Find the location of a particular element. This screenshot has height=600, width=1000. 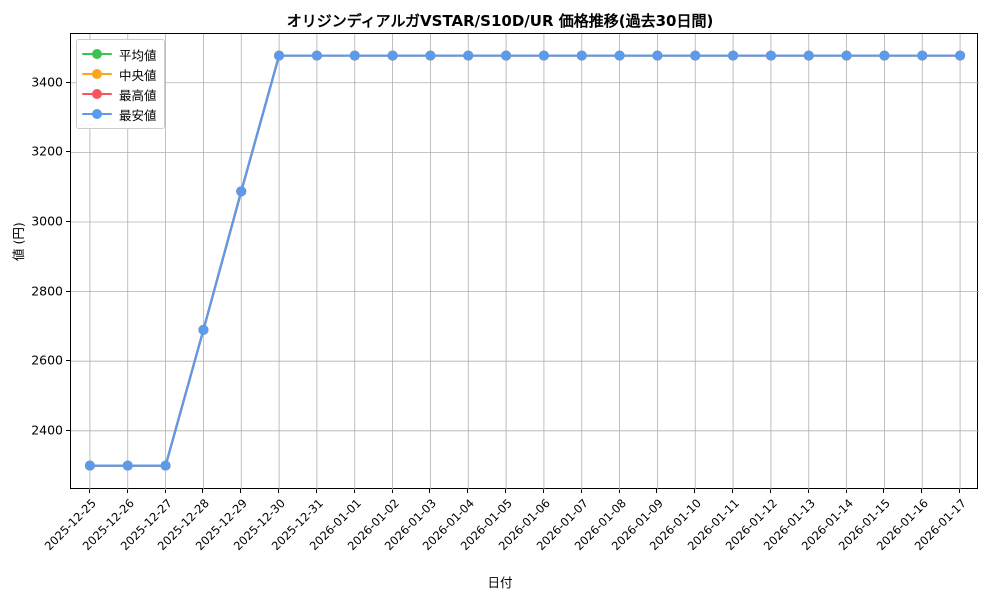

x-axis-title: 日付 is located at coordinates (500, 582).